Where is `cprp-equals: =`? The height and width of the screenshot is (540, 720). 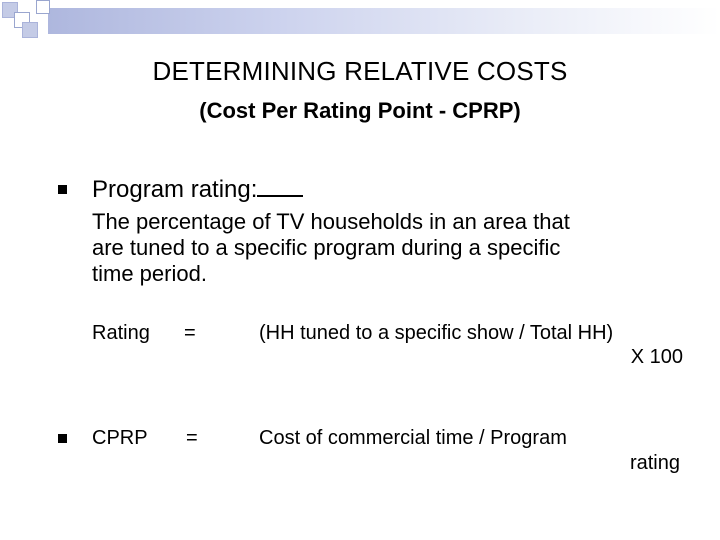
cprp-equals: = is located at coordinates (192, 438).